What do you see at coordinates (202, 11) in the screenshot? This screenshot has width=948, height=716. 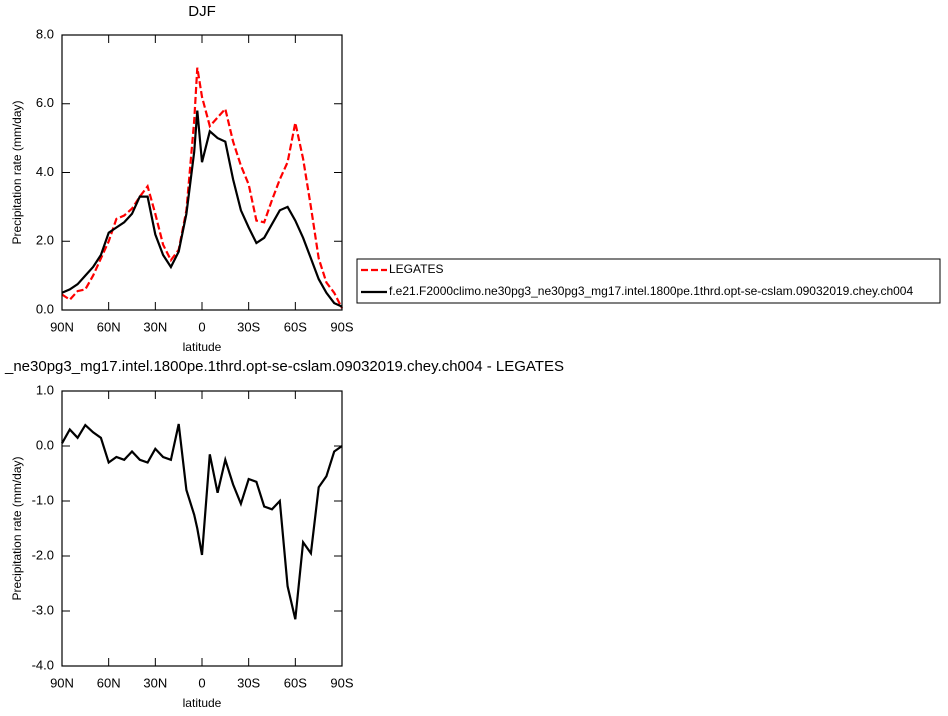 I see `chart-title: DJF` at bounding box center [202, 11].